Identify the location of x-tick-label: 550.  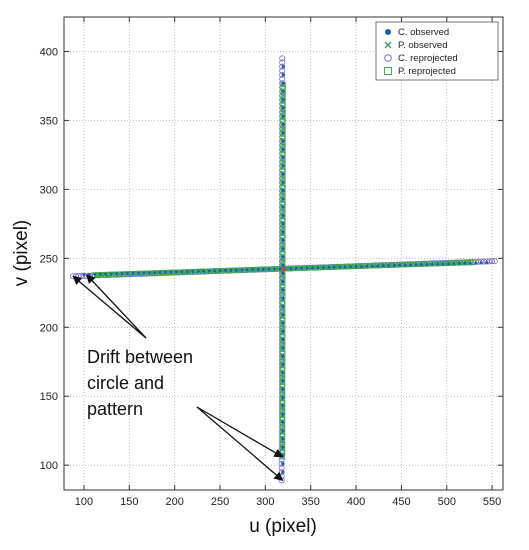
(492, 502).